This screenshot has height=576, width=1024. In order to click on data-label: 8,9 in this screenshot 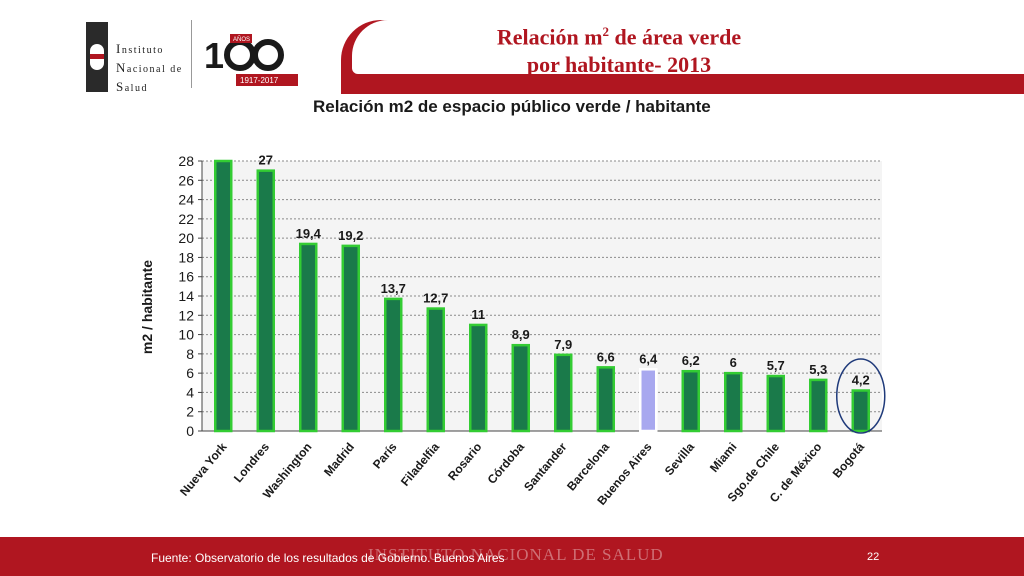, I will do `click(521, 334)`.